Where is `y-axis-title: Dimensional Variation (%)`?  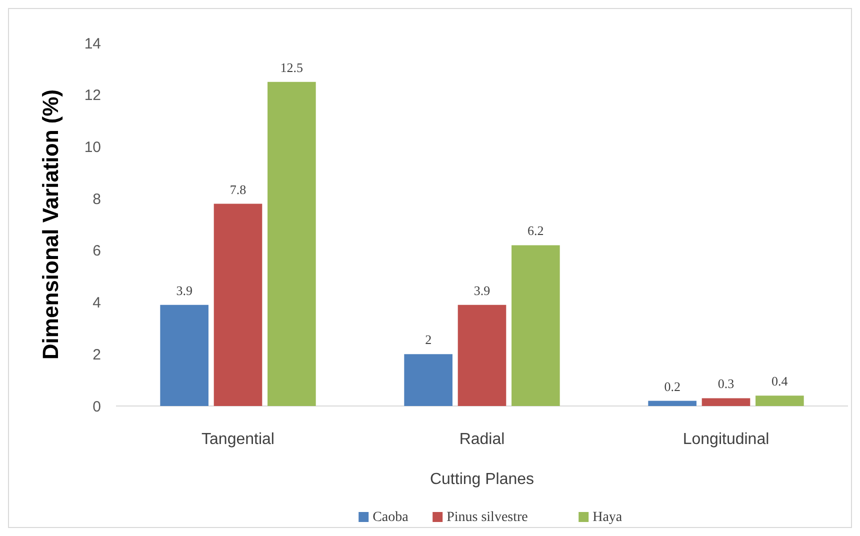 y-axis-title: Dimensional Variation (%) is located at coordinates (50, 224).